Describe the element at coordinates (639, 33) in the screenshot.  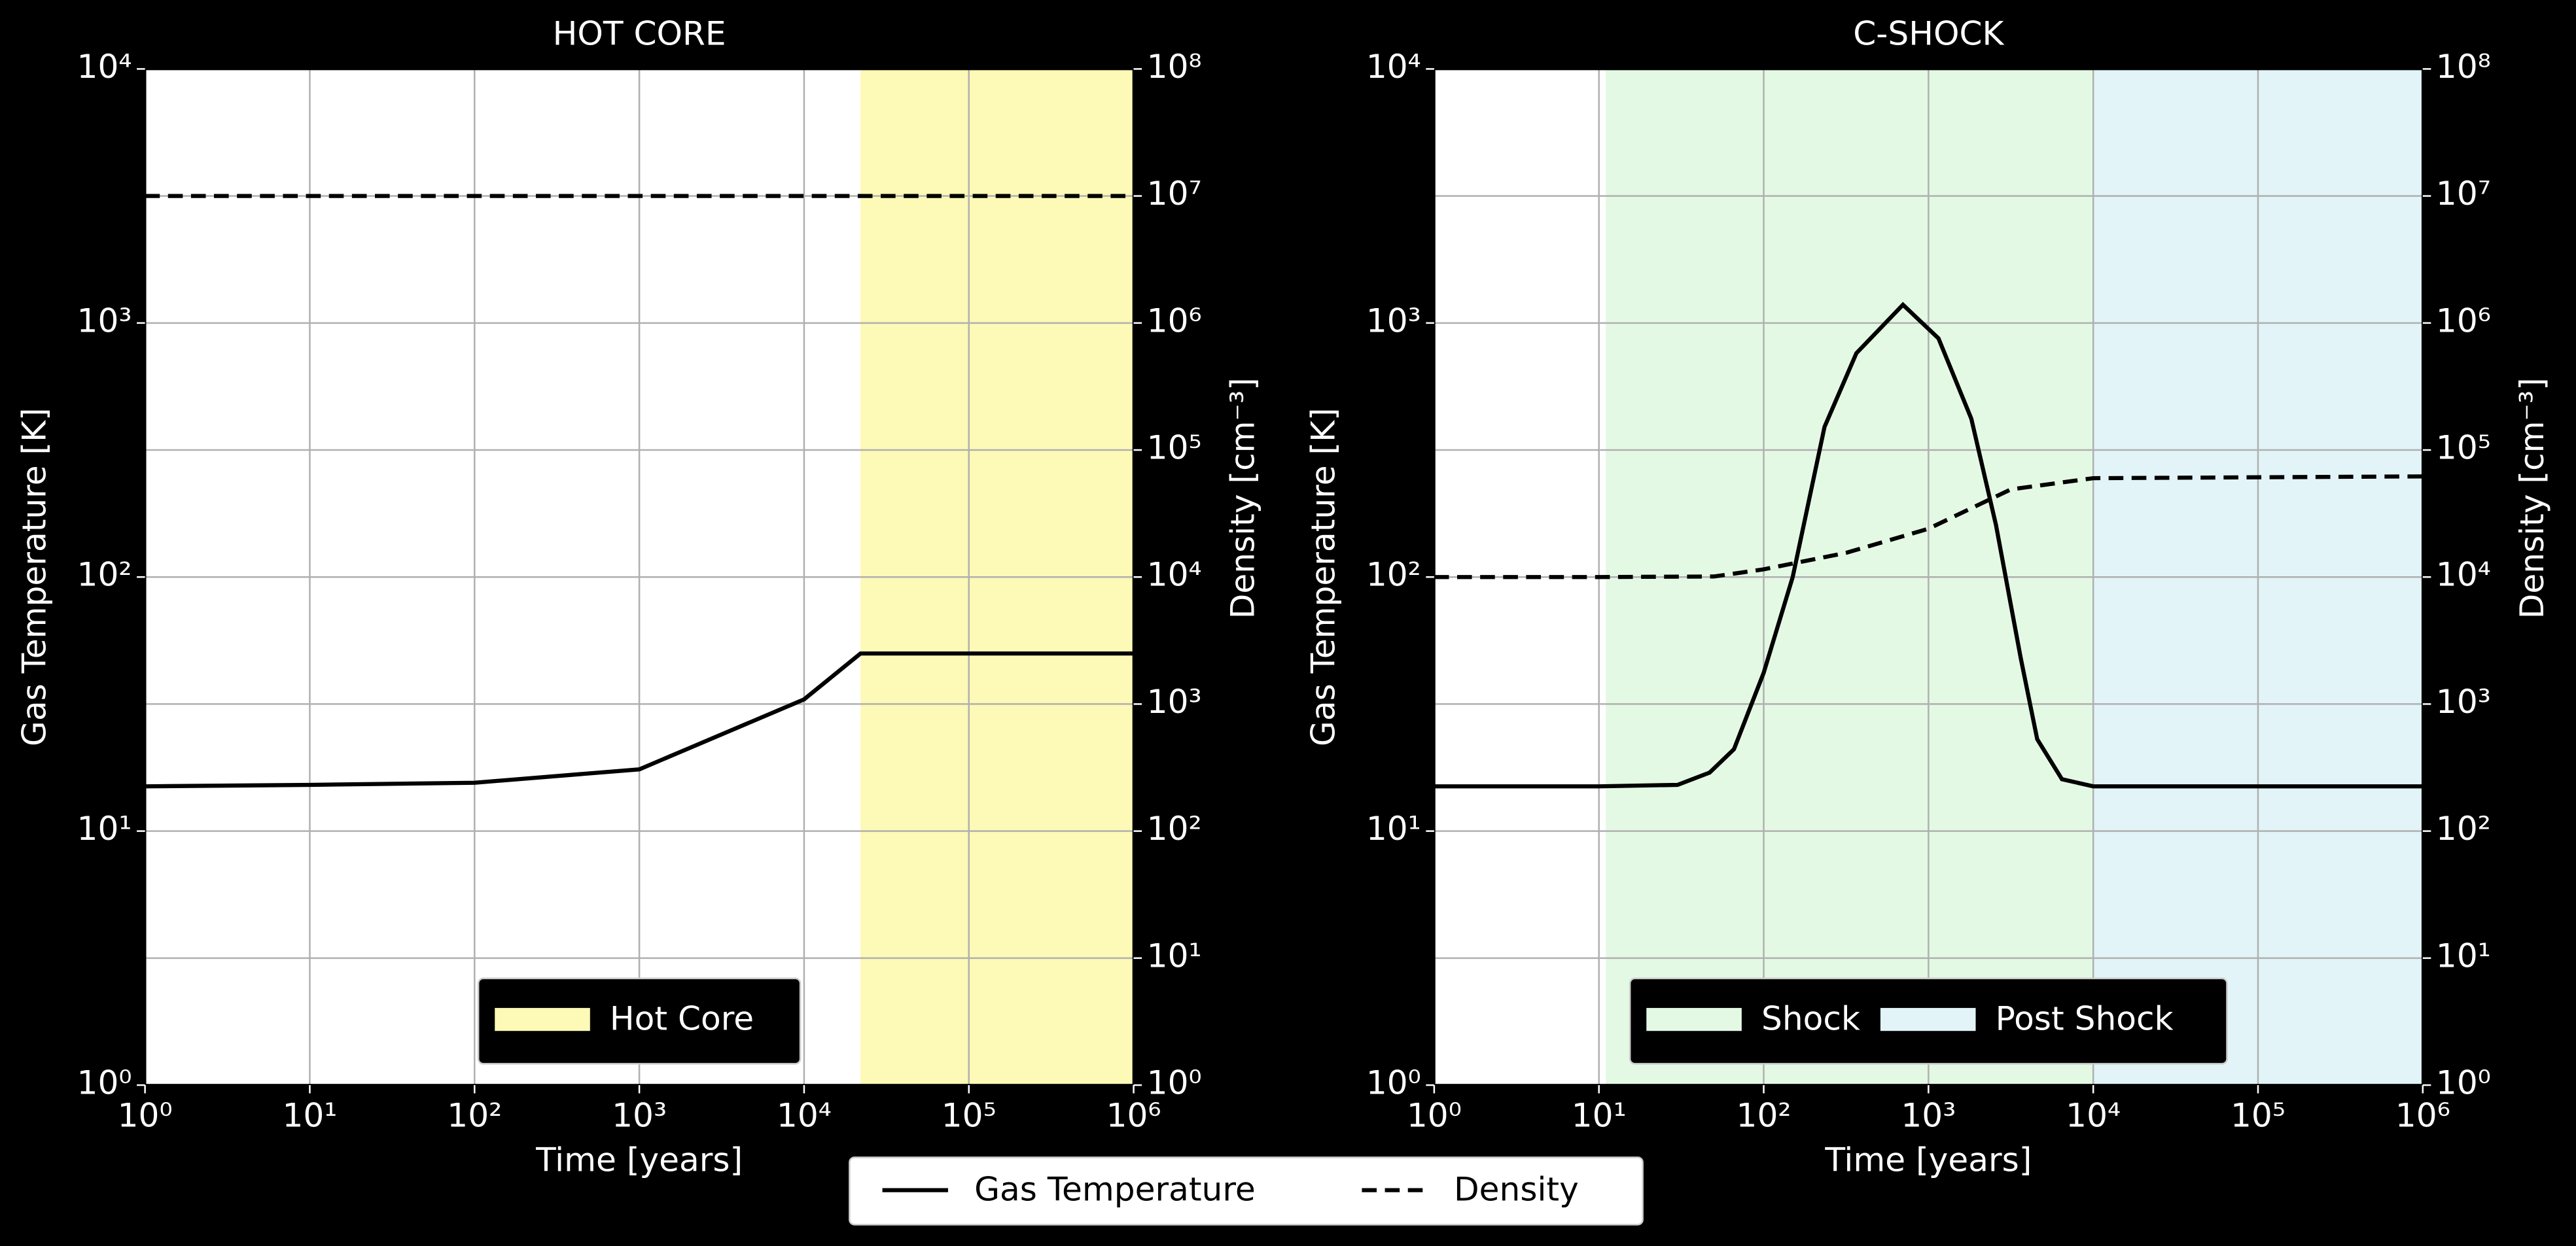
I see `subplot-title: HOT CORE` at that location.